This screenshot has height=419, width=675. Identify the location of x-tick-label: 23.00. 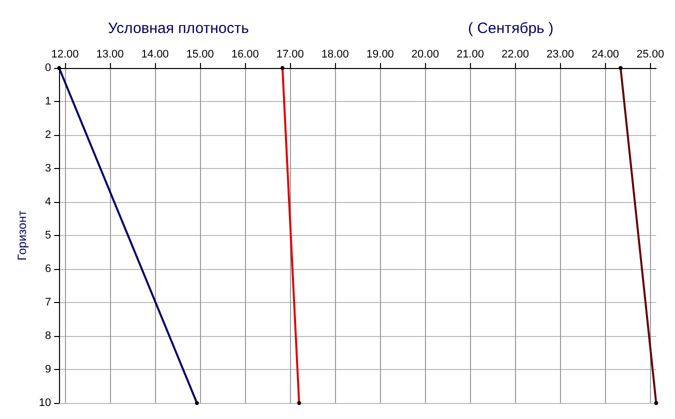
(560, 54).